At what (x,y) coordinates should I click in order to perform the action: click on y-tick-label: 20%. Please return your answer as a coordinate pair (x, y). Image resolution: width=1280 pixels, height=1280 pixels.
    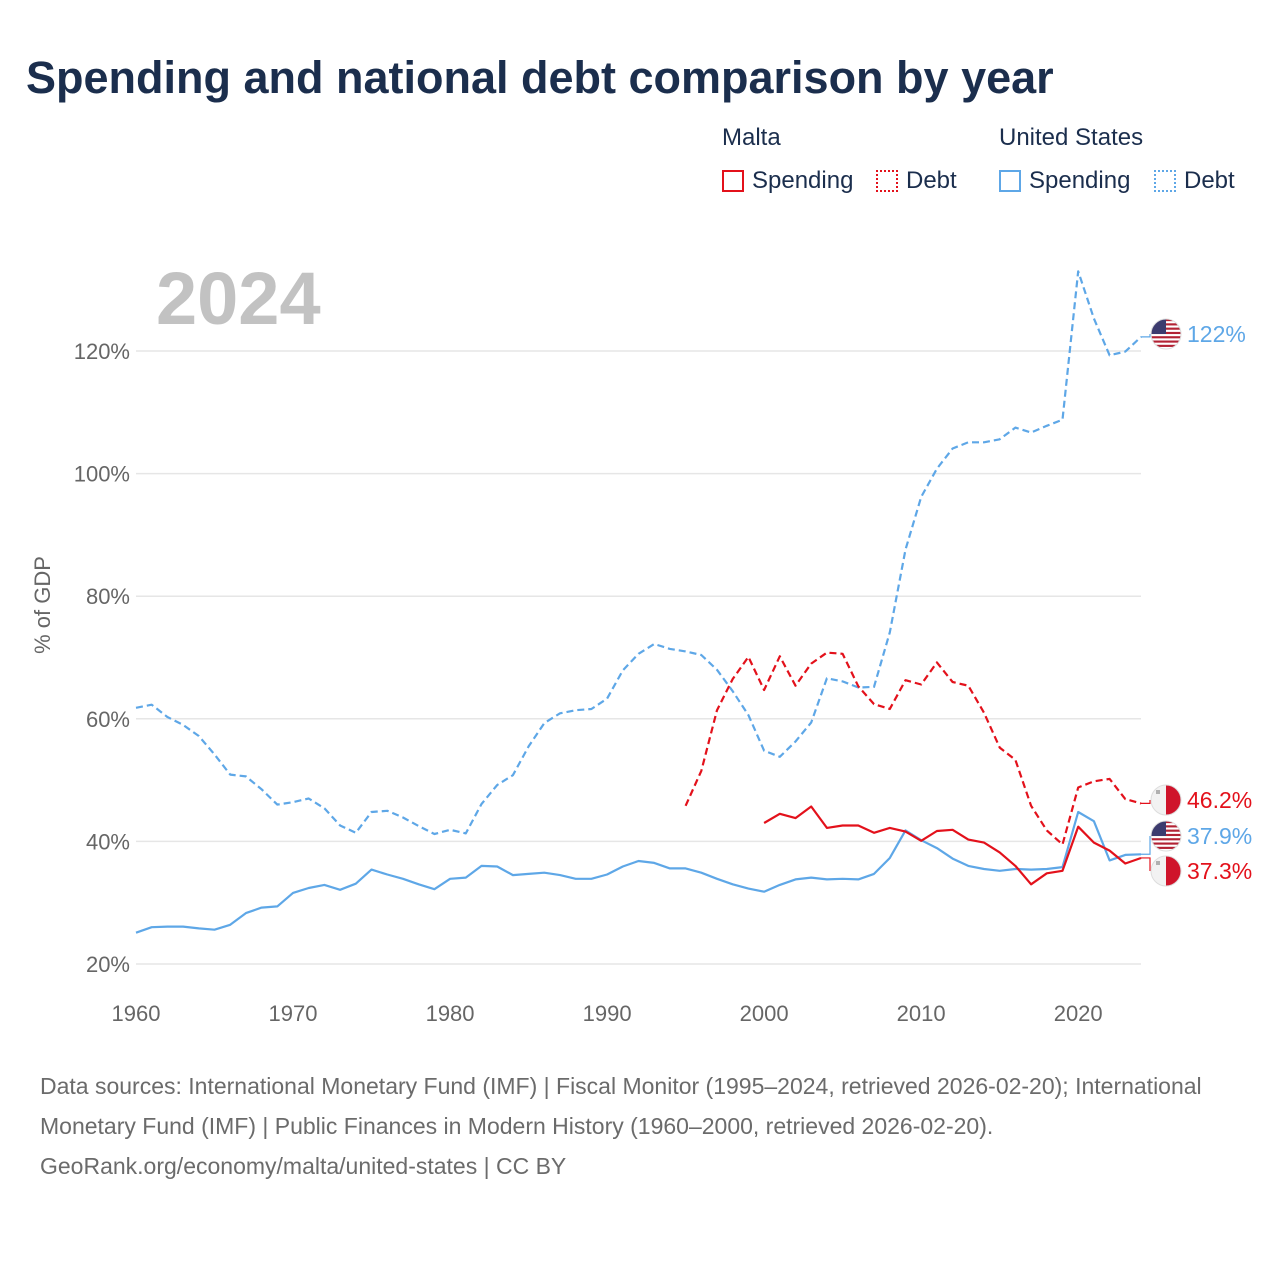
    Looking at the image, I should click on (108, 964).